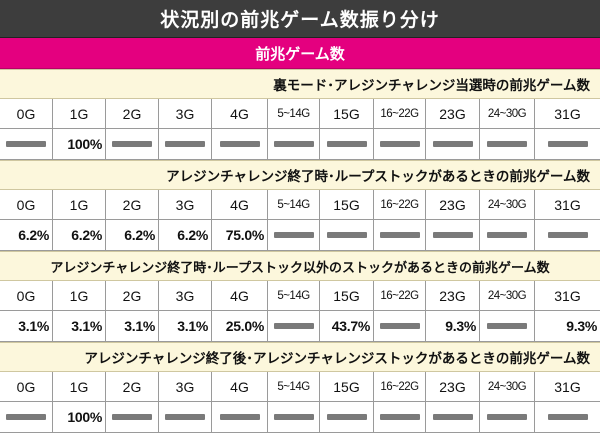 This screenshot has width=600, height=436. Describe the element at coordinates (240, 326) in the screenshot. I see `value-cell: 25.0%` at that location.